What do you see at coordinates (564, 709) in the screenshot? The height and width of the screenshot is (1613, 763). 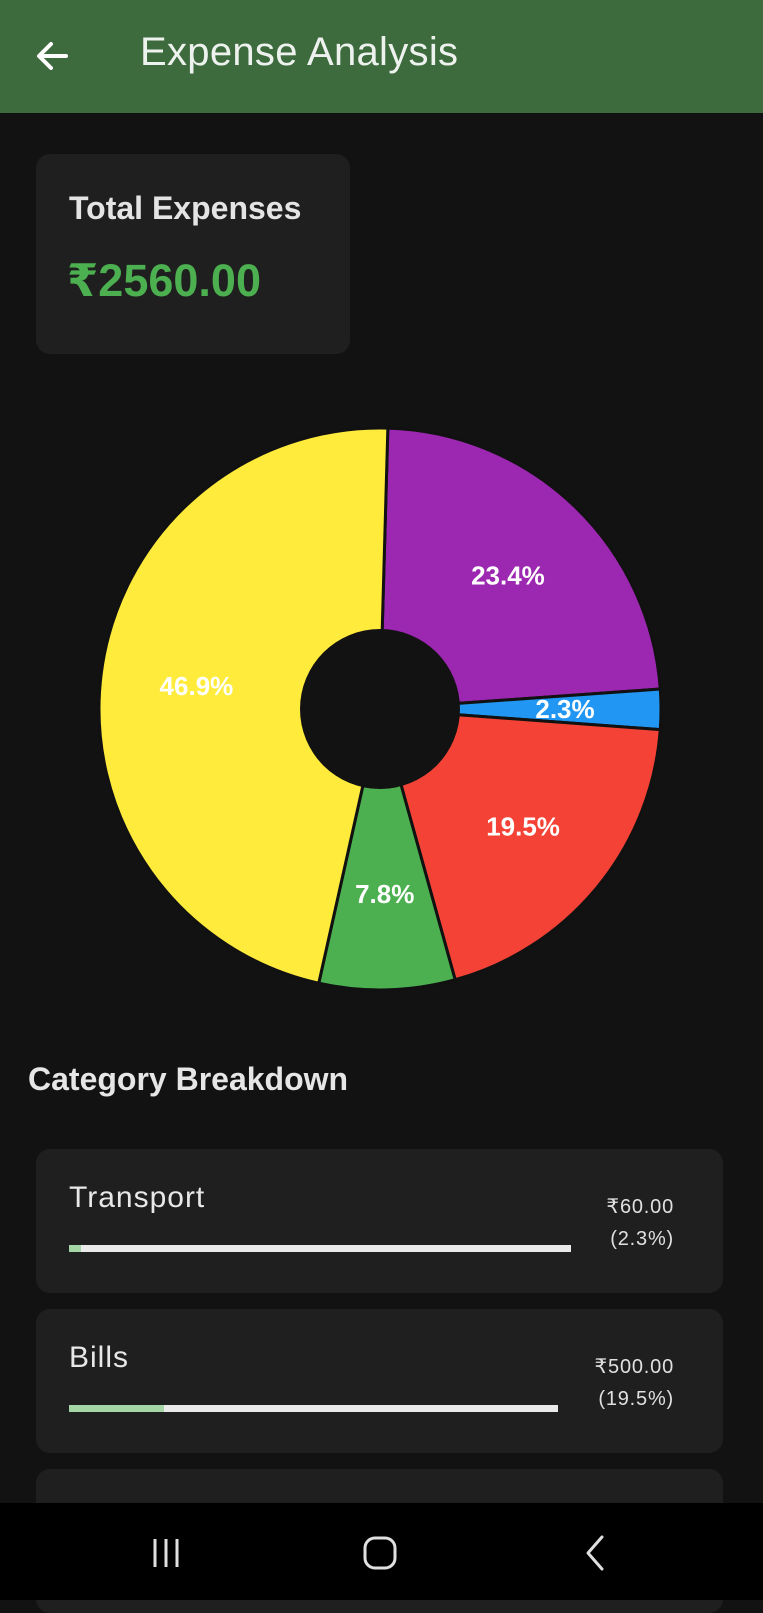 I see `pie-slice-label: 2.3%` at bounding box center [564, 709].